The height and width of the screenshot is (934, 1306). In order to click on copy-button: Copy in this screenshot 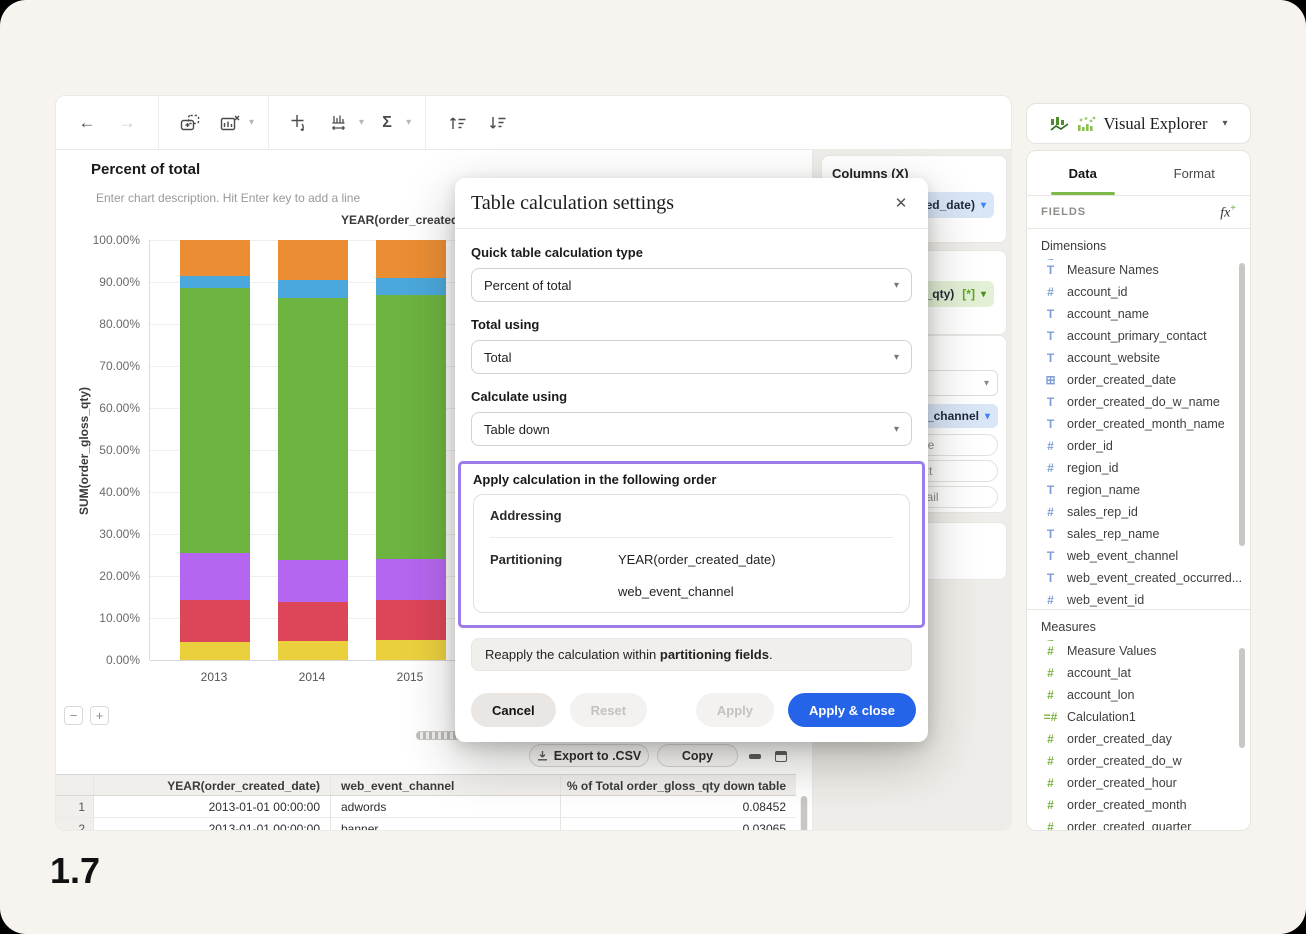, I will do `click(697, 755)`.